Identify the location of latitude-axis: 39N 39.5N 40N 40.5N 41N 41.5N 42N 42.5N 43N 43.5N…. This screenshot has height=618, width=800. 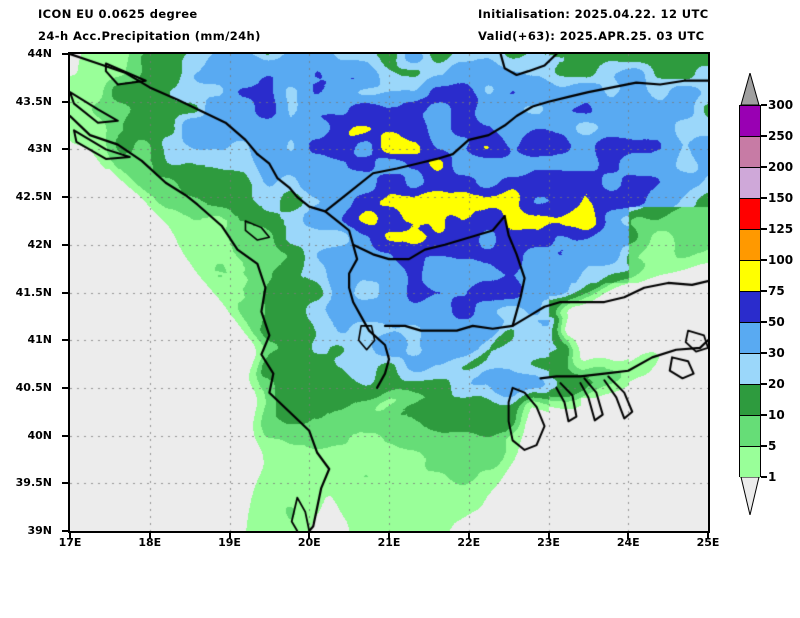
(34, 309).